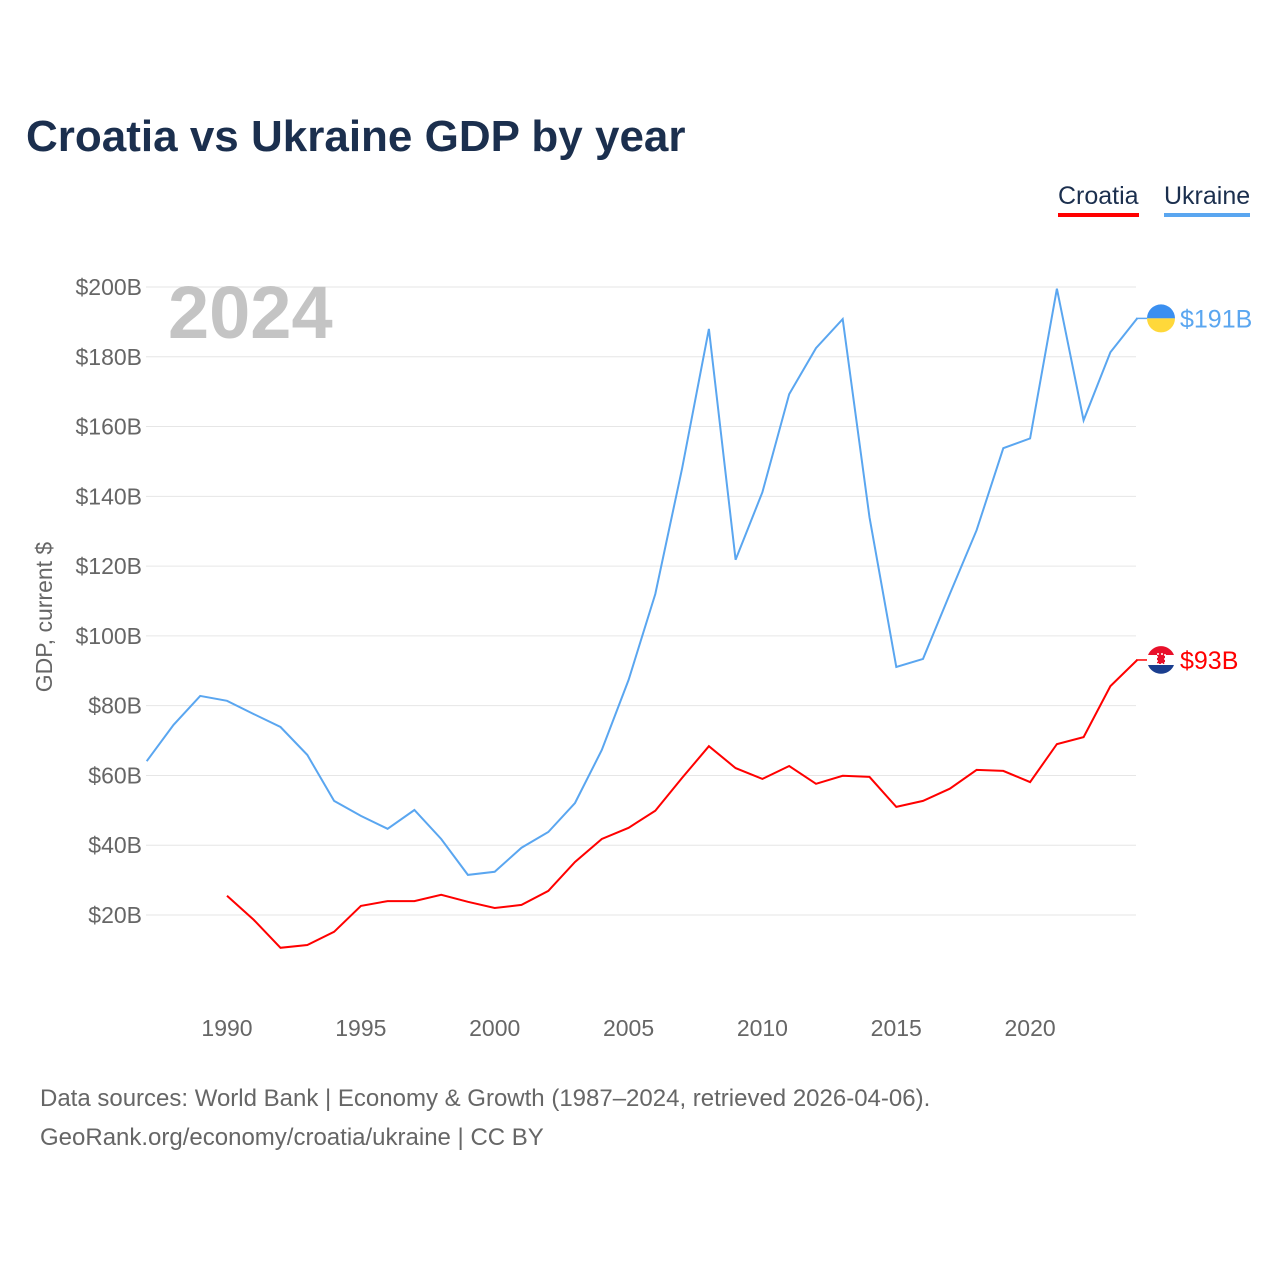  I want to click on flag-coat-of-arms, so click(1161, 659).